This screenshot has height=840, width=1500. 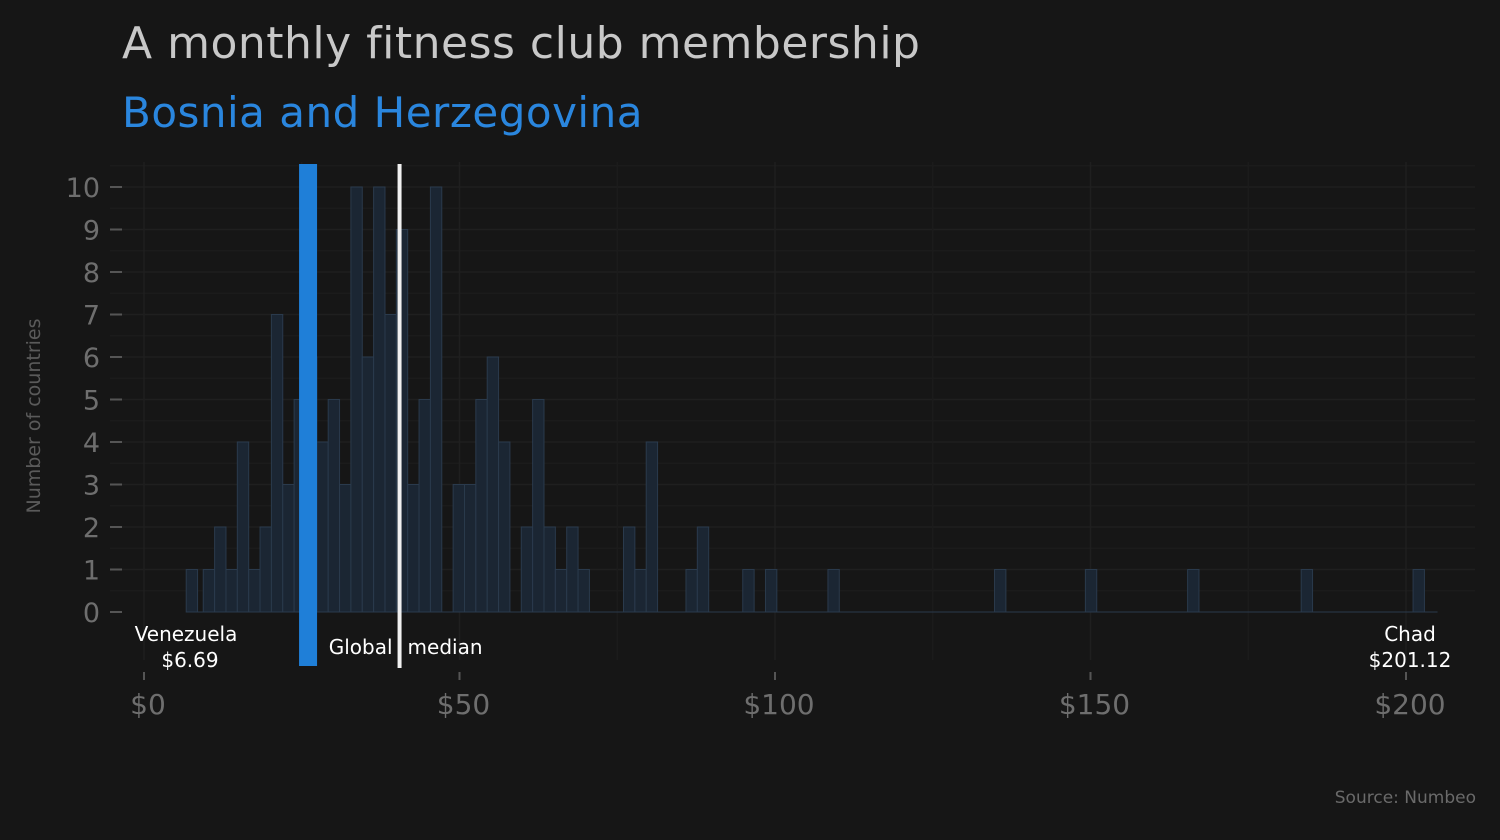 I want to click on y-tick-label: 10, so click(x=83, y=188).